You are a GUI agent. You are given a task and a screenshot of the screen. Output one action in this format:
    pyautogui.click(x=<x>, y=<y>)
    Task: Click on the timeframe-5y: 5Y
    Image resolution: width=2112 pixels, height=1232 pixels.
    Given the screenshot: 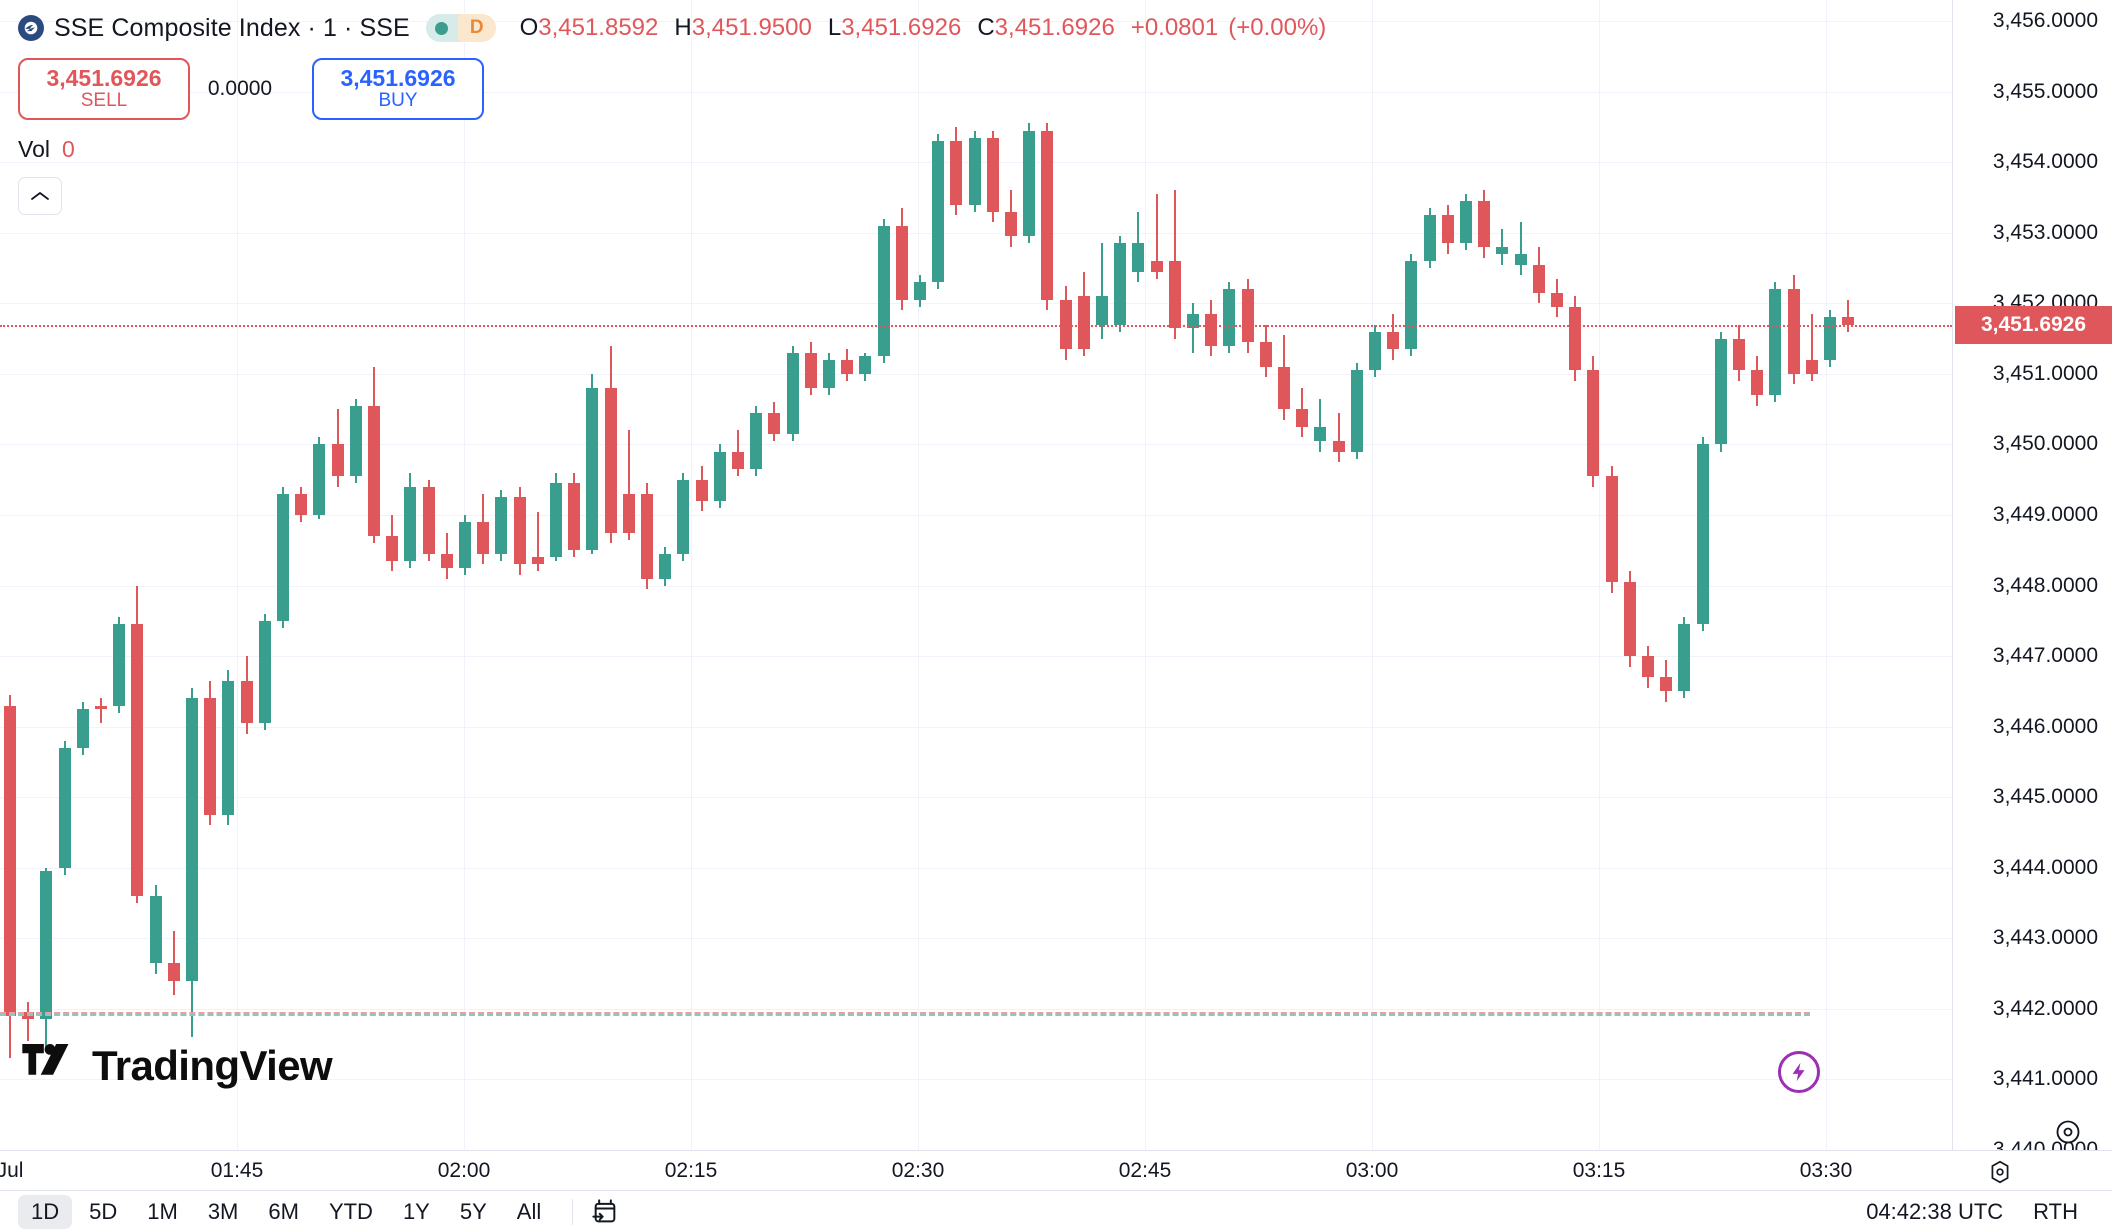 What is the action you would take?
    pyautogui.click(x=473, y=1211)
    